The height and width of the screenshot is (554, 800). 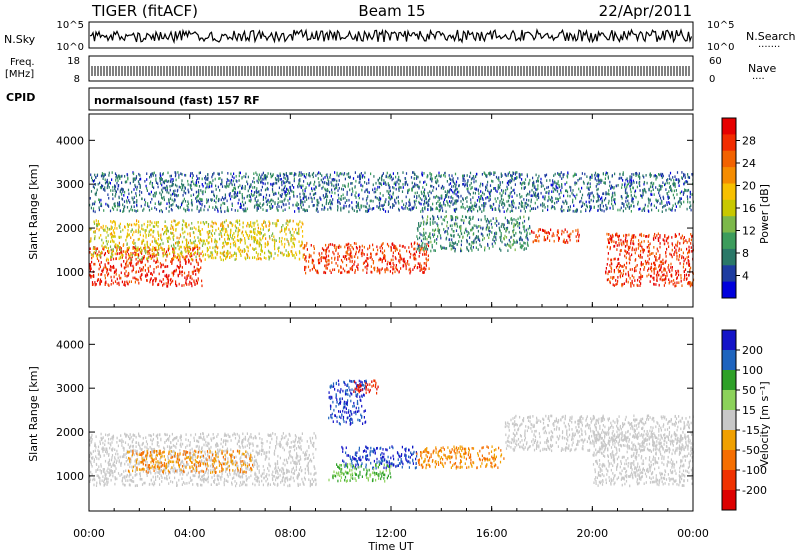 What do you see at coordinates (749, 208) in the screenshot?
I see `colorbar-tick-label: 16` at bounding box center [749, 208].